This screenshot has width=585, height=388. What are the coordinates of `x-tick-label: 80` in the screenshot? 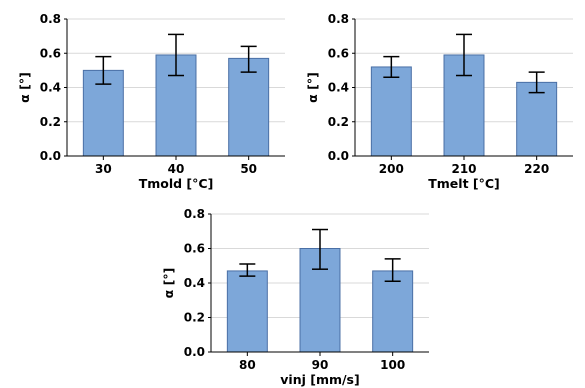 It's located at (247, 365).